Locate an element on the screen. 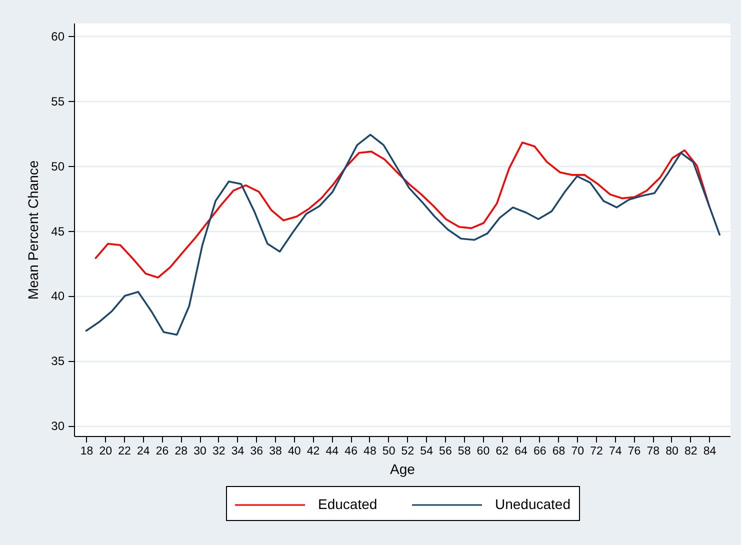 Image resolution: width=741 pixels, height=545 pixels. x-tick-label: 60 is located at coordinates (483, 452).